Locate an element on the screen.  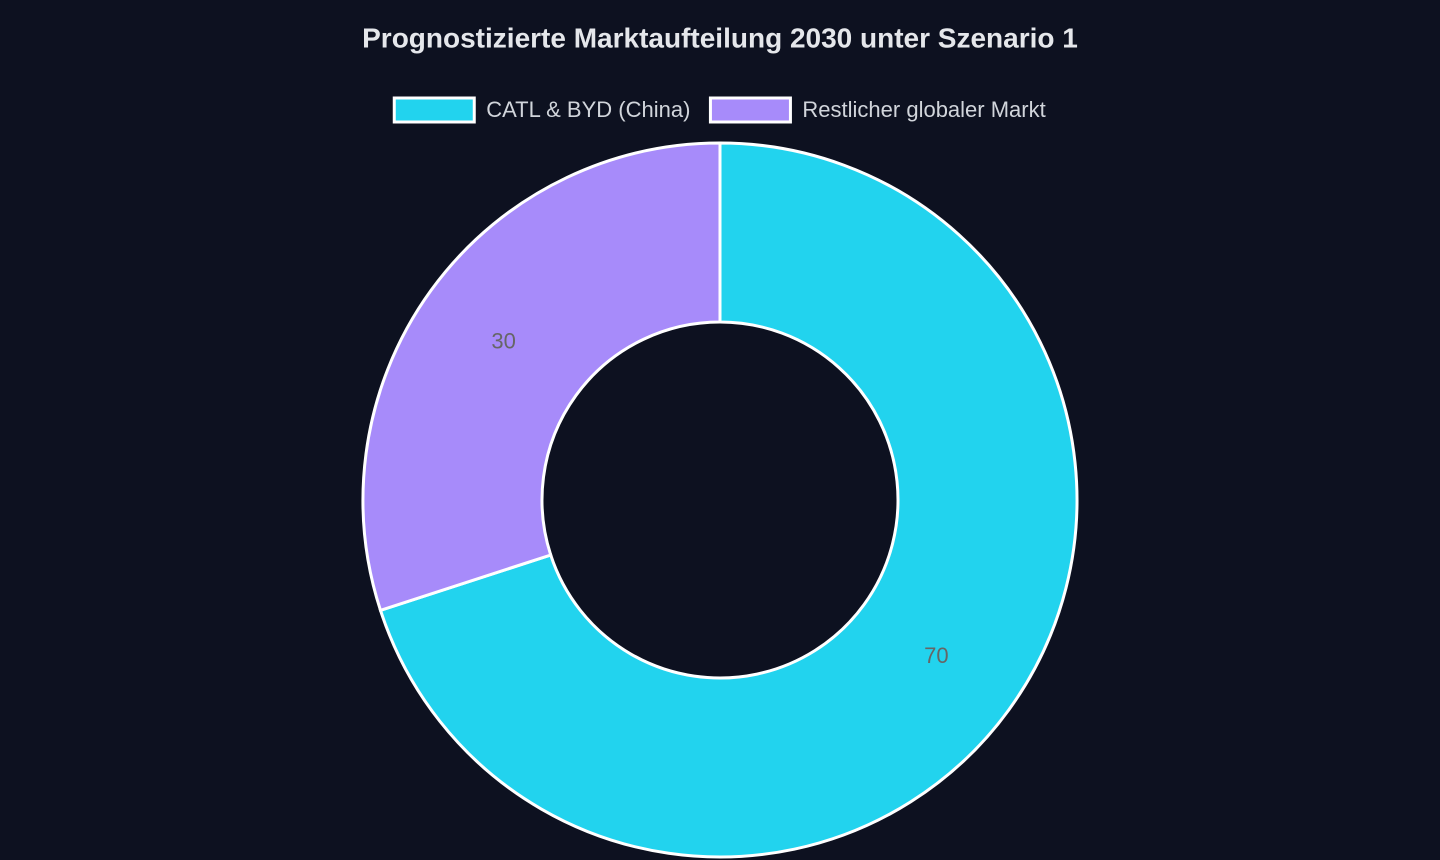
legend-label: Restlicher globaler Markt is located at coordinates (923, 109).